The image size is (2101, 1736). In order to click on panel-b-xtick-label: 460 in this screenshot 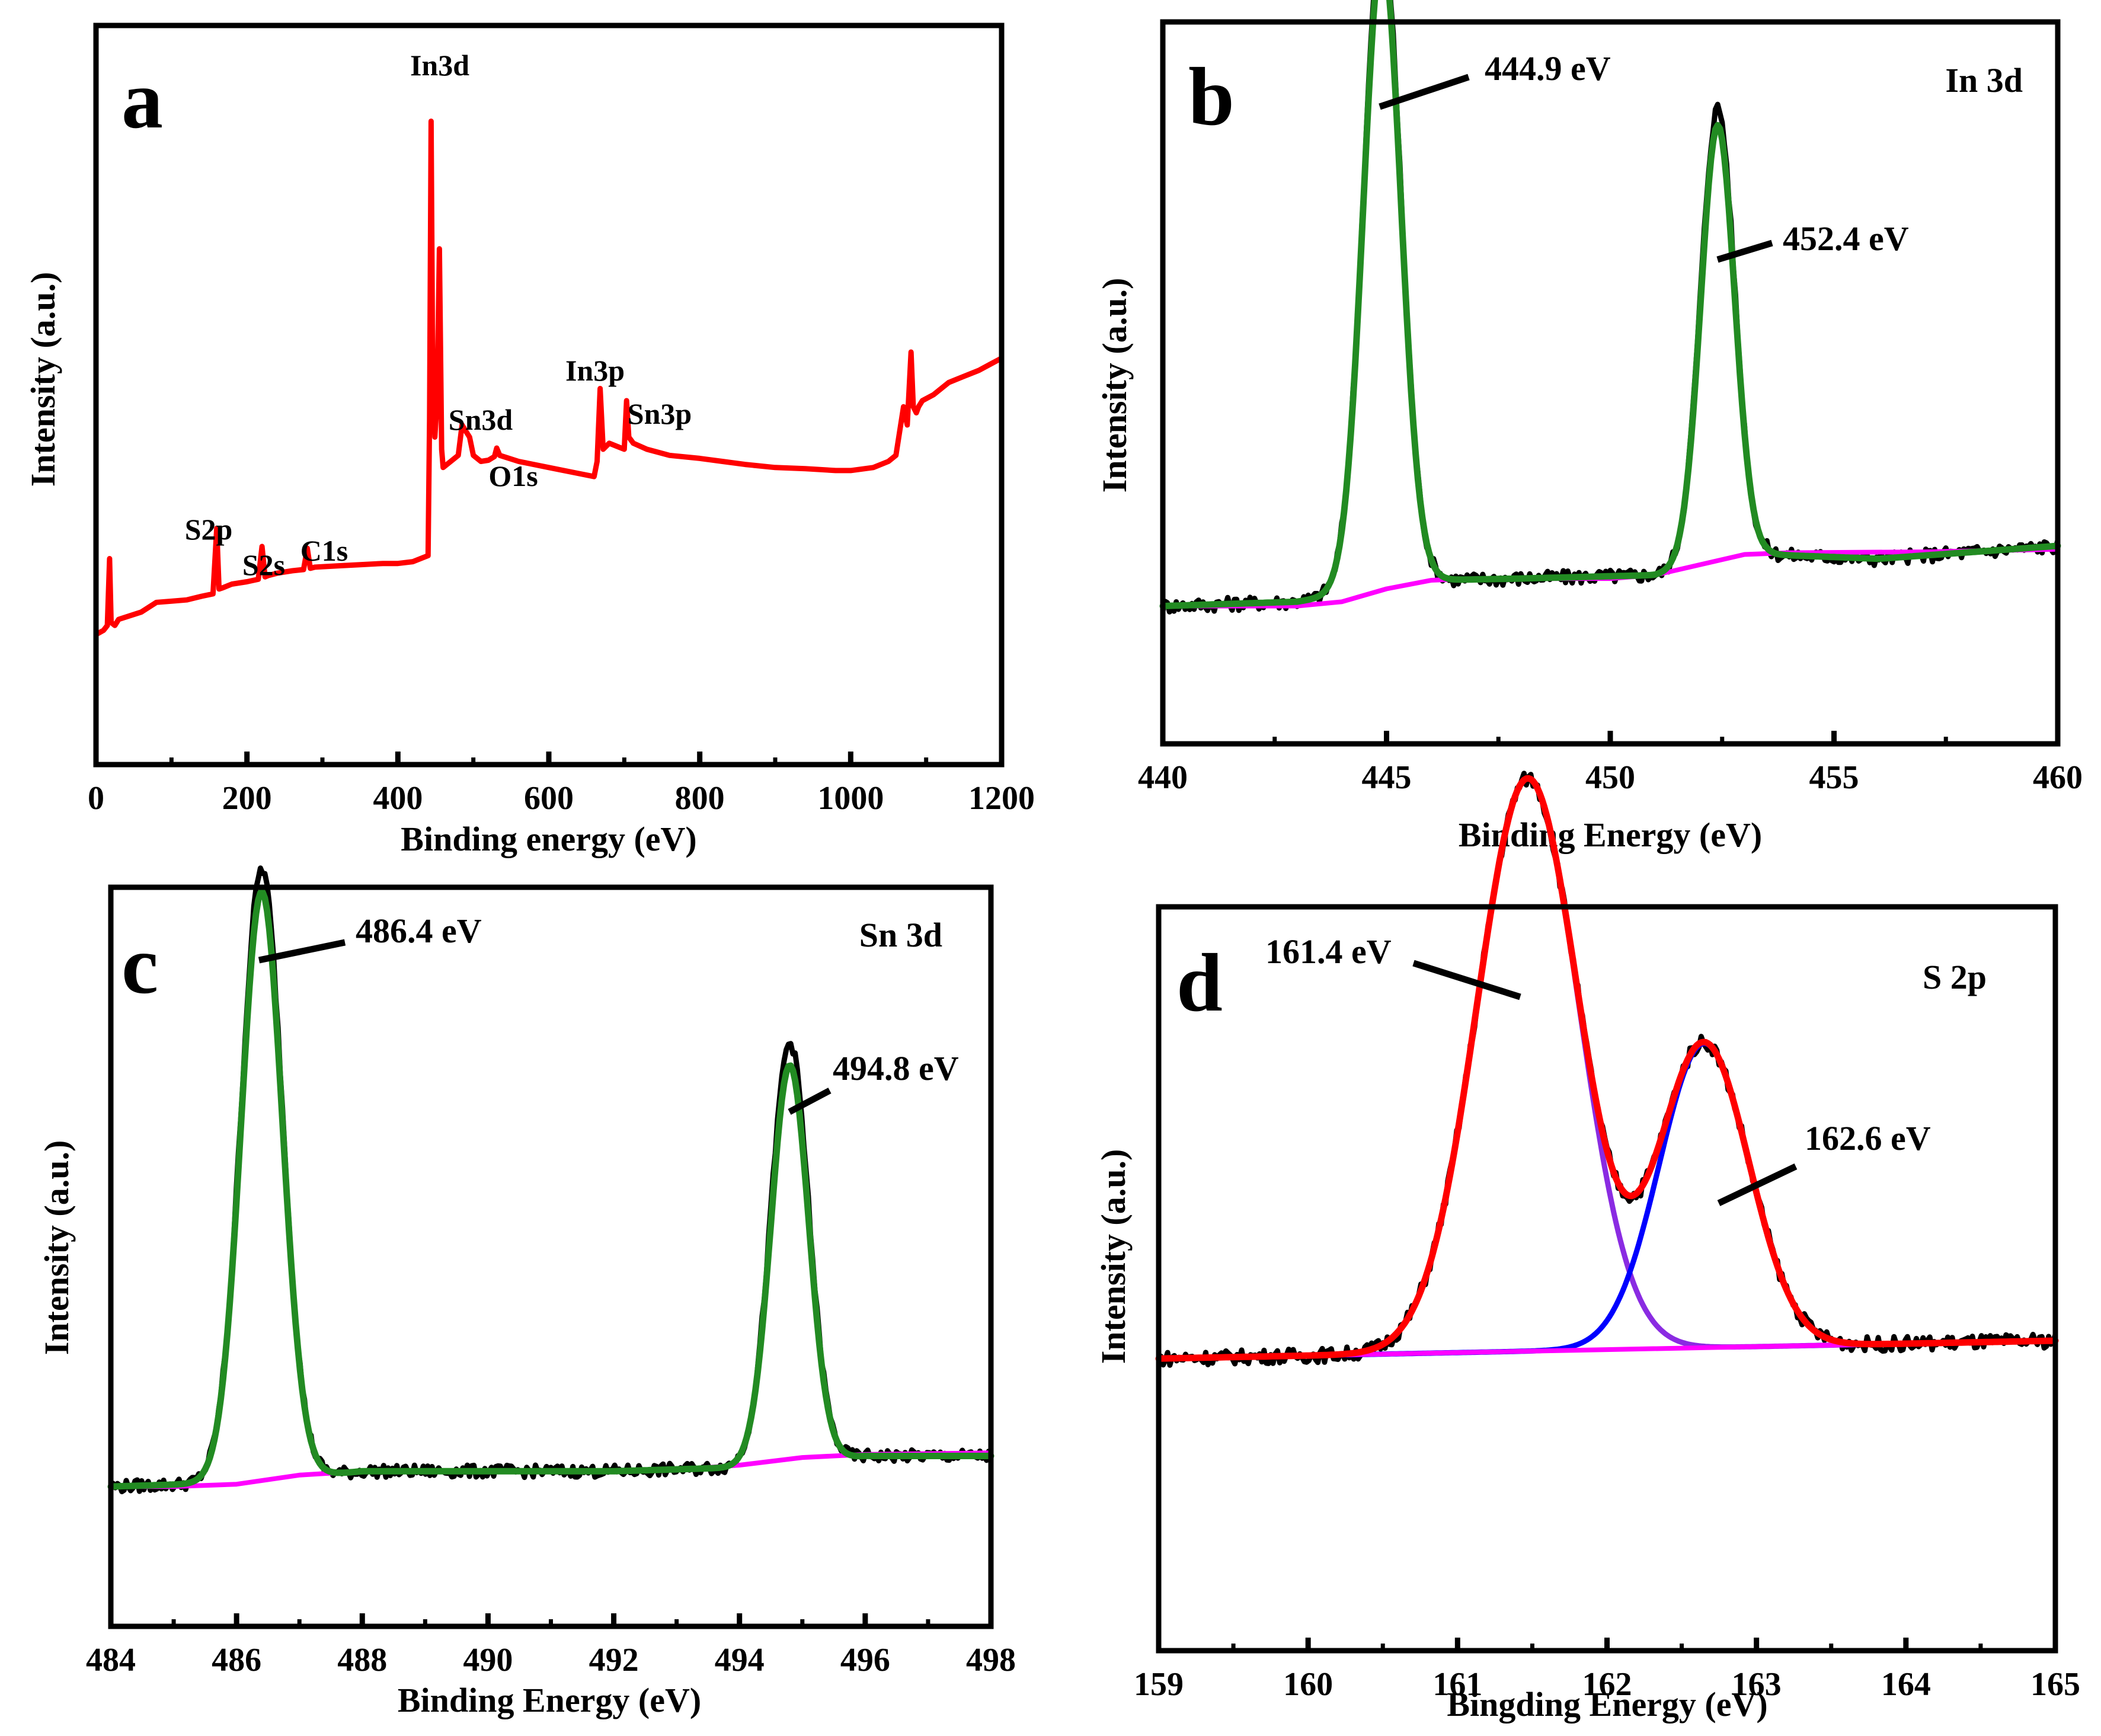, I will do `click(2058, 777)`.